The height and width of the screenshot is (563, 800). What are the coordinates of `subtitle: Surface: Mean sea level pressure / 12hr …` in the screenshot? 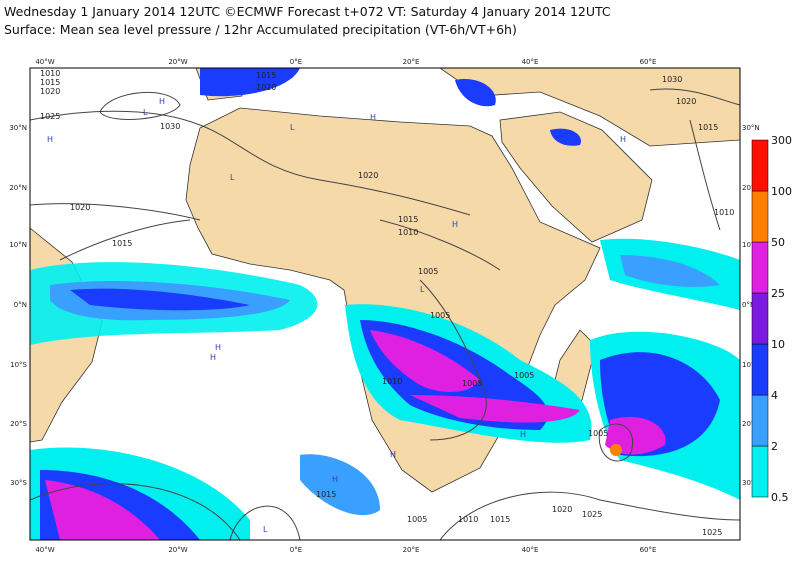 It's located at (260, 29).